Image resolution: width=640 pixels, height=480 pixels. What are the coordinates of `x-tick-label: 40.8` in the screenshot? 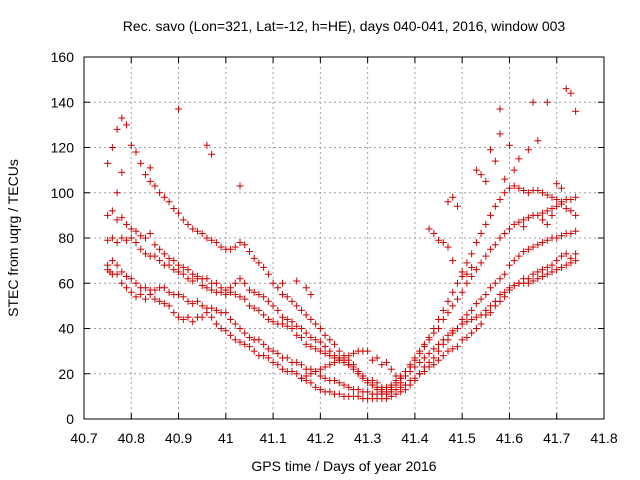 It's located at (131, 438).